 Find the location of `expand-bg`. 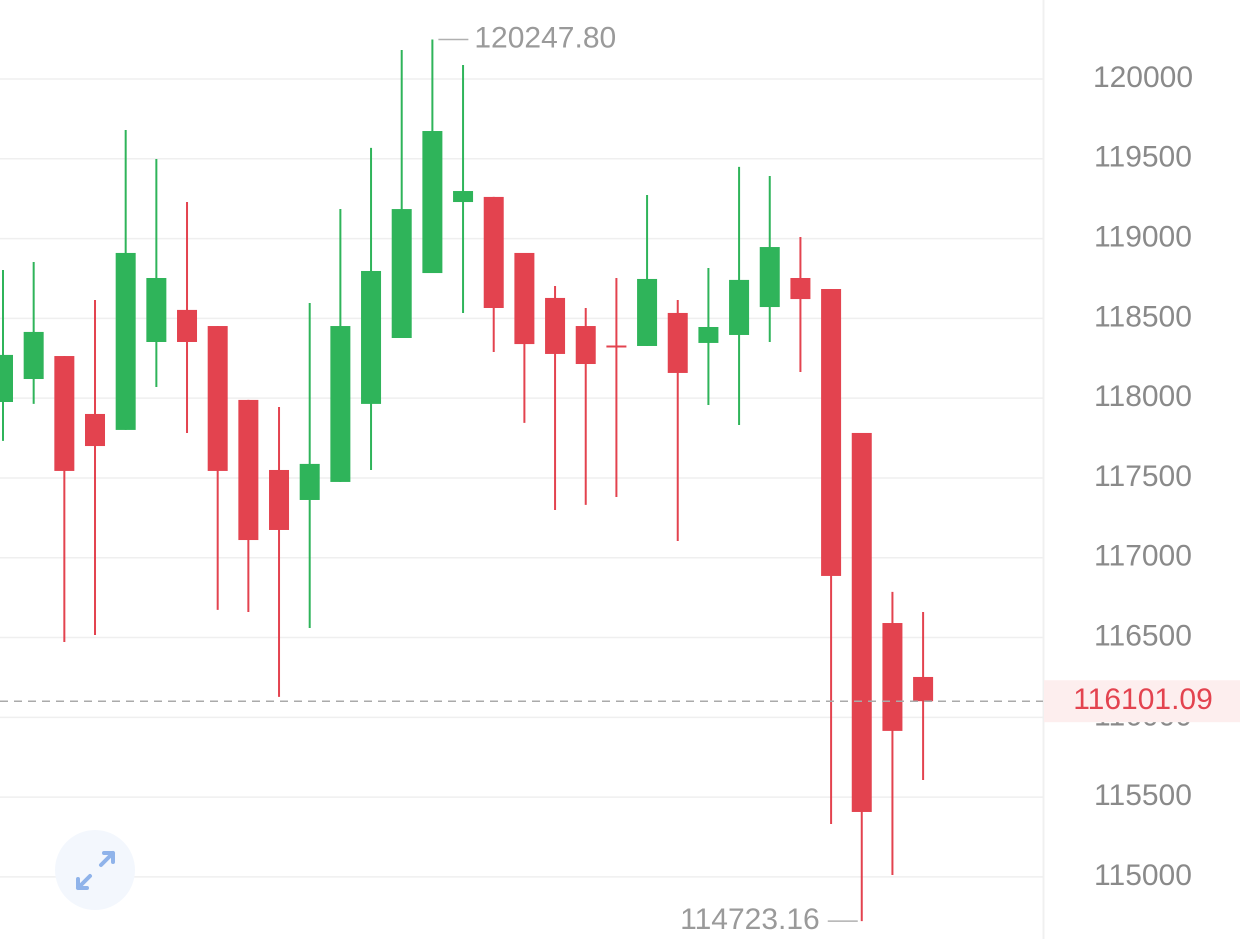

expand-bg is located at coordinates (95, 870).